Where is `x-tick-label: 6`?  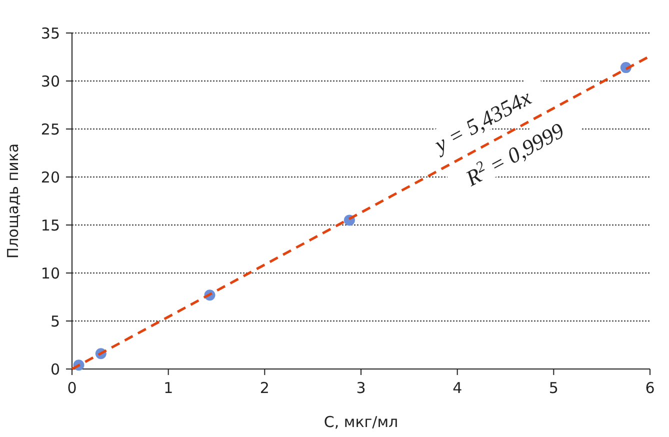 x-tick-label: 6 is located at coordinates (650, 388).